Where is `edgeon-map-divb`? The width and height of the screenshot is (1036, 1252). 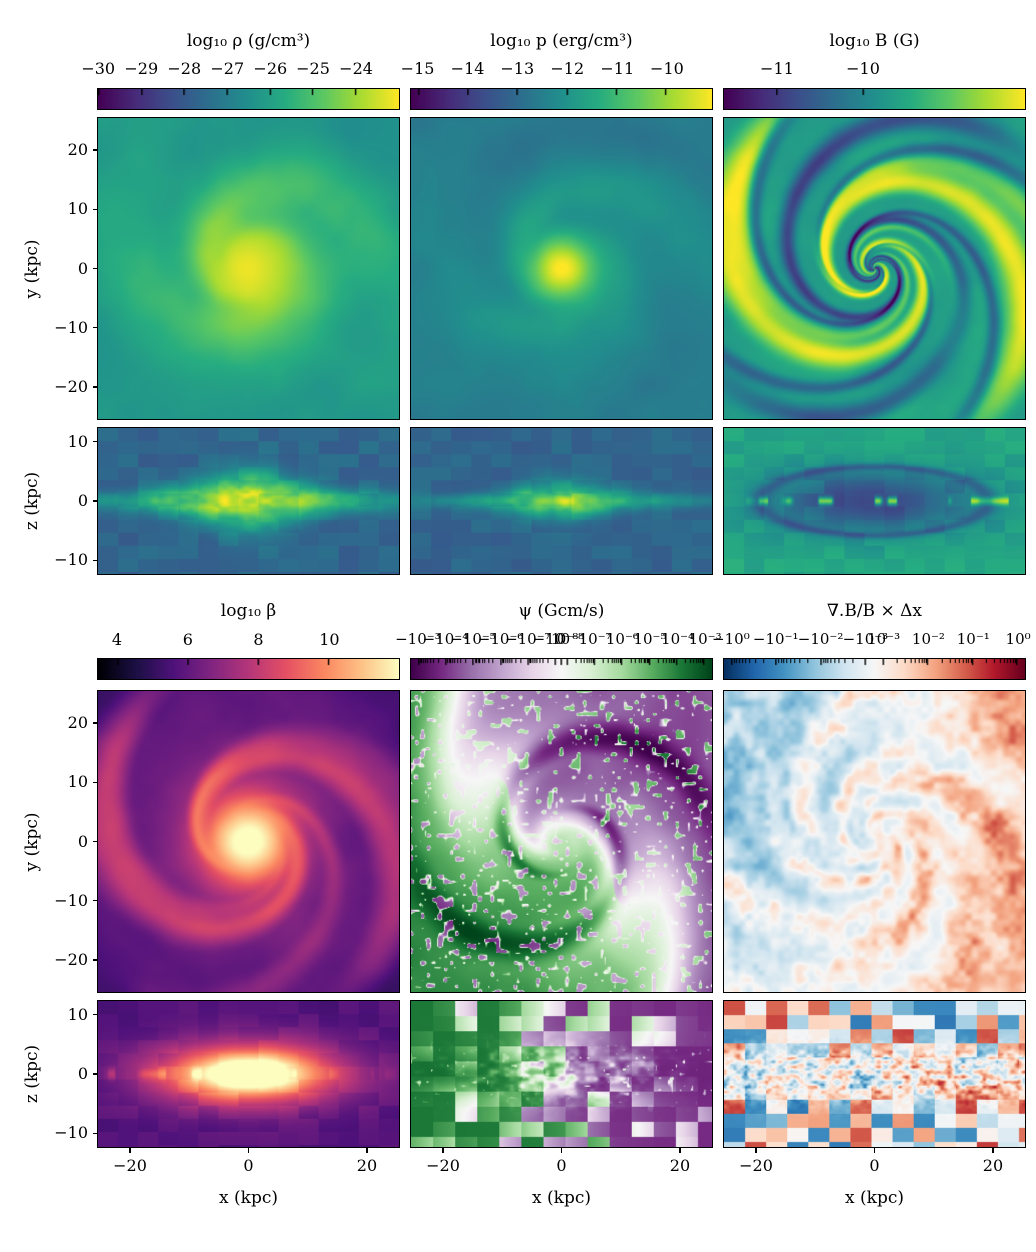
edgeon-map-divb is located at coordinates (874, 1074).